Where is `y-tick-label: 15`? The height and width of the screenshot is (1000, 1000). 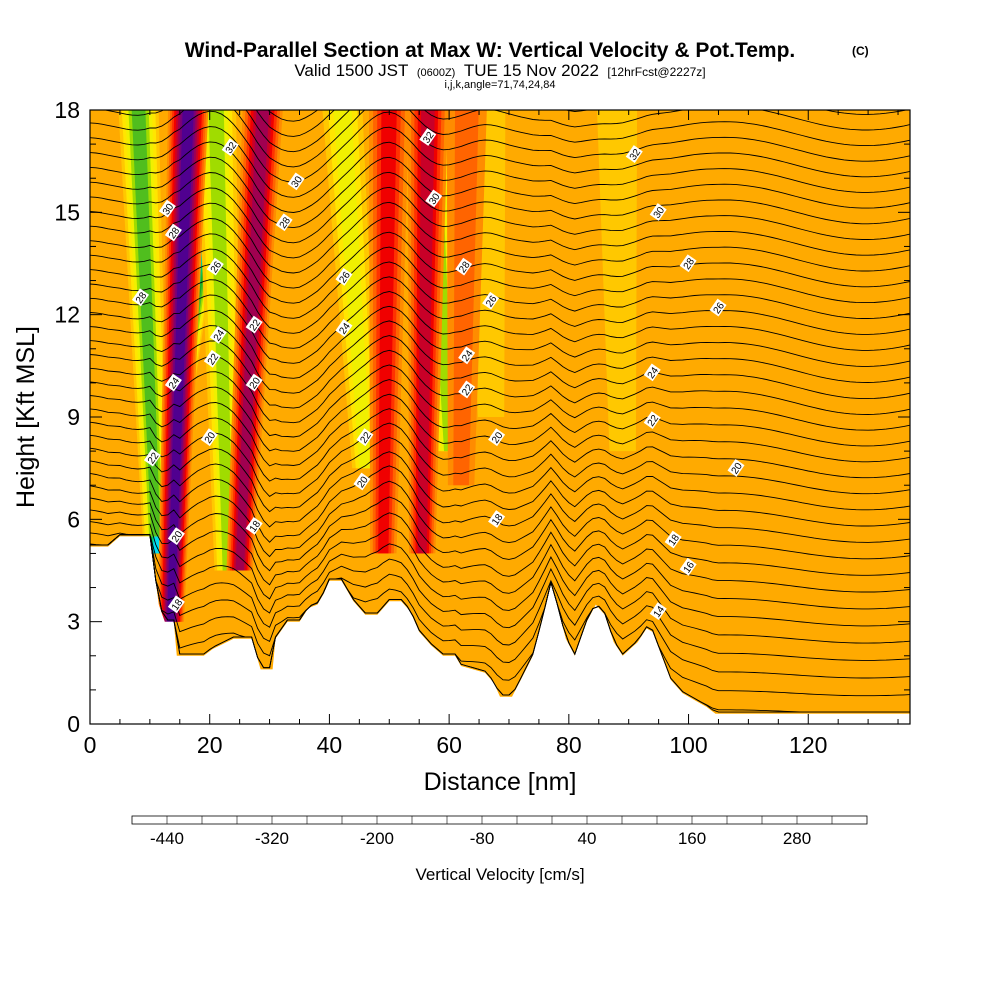 y-tick-label: 15 is located at coordinates (67, 212).